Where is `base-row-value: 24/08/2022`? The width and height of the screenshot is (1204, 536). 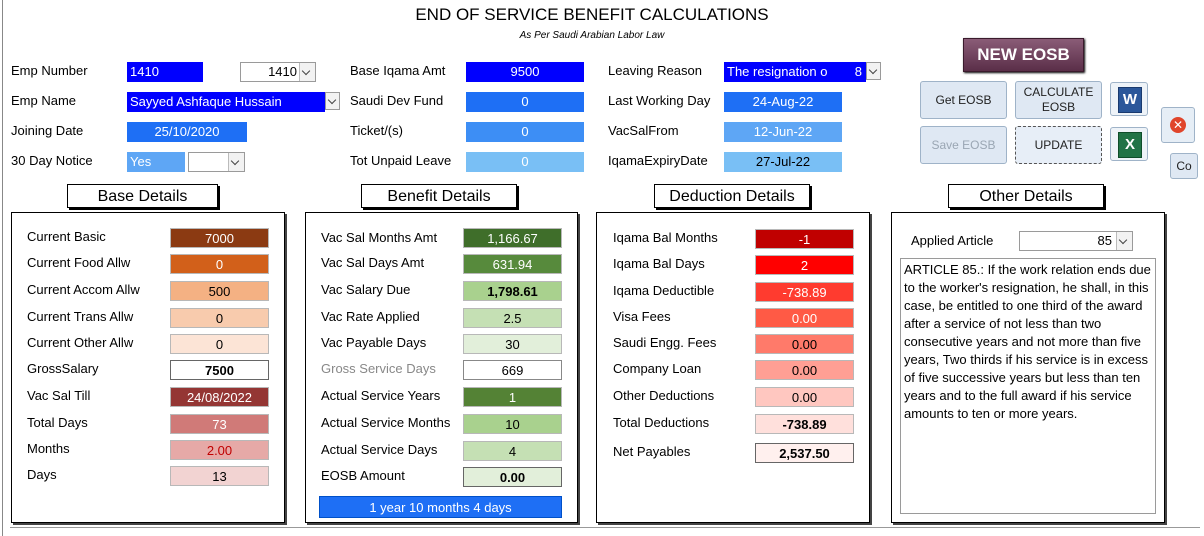 base-row-value: 24/08/2022 is located at coordinates (219, 397).